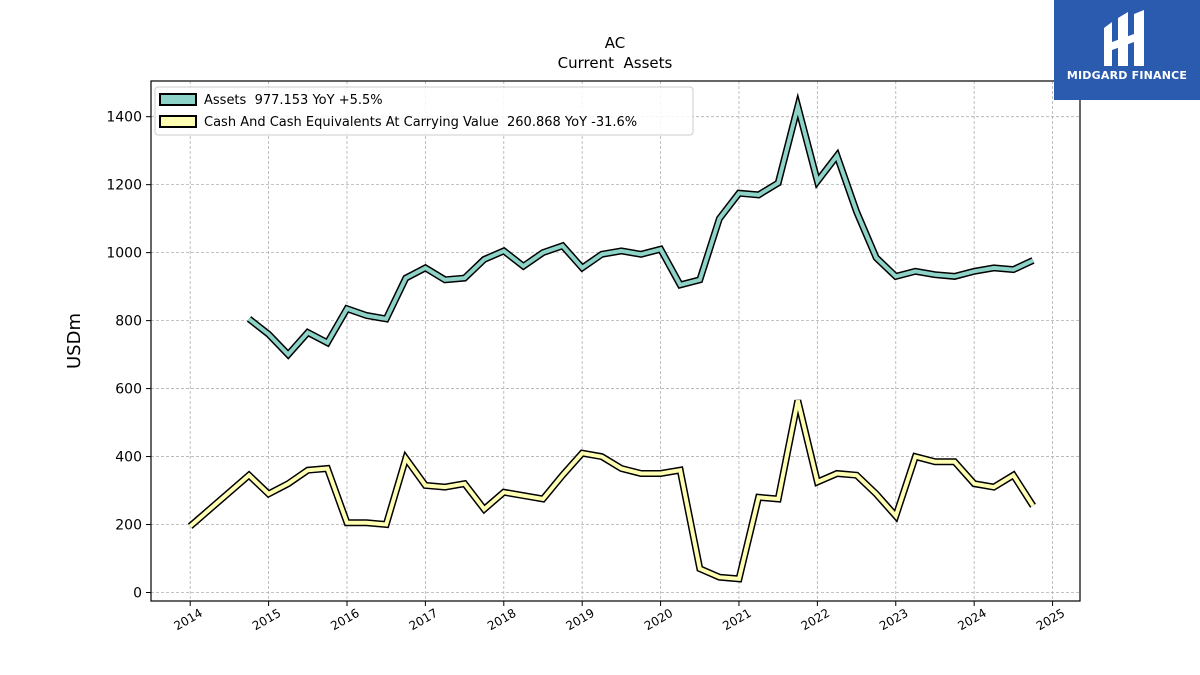 Image resolution: width=1200 pixels, height=675 pixels. I want to click on y-tick-label: 1000, so click(124, 254).